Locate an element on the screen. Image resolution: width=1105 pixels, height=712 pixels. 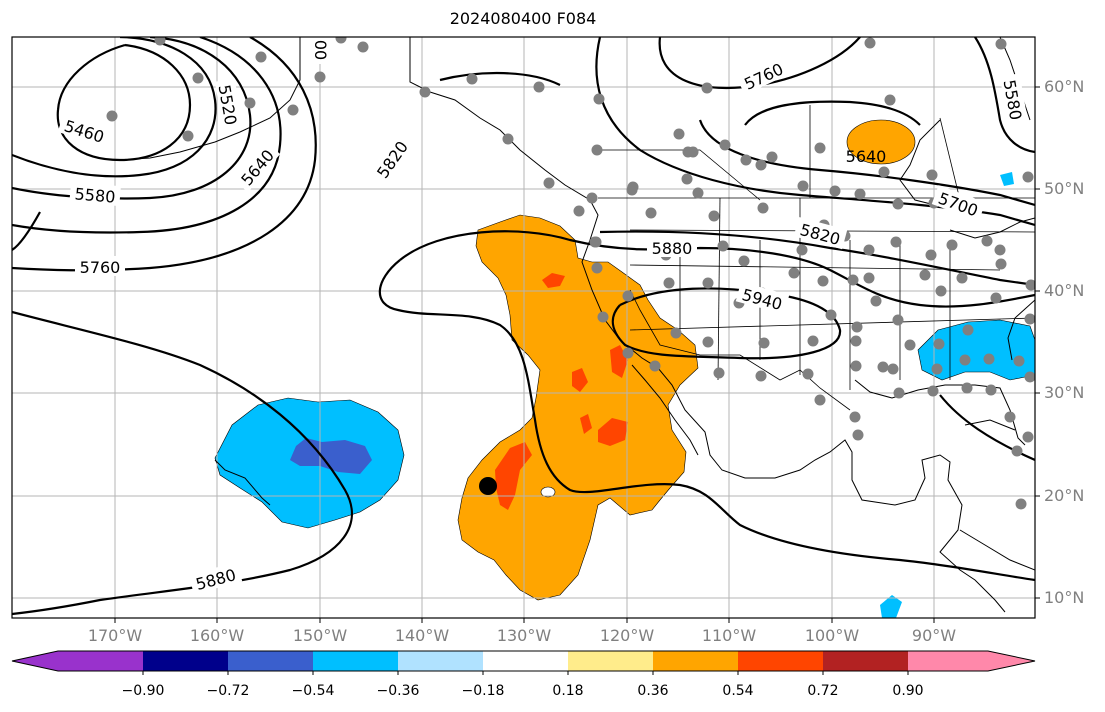
strong-negative-hawaii is located at coordinates (331, 456).